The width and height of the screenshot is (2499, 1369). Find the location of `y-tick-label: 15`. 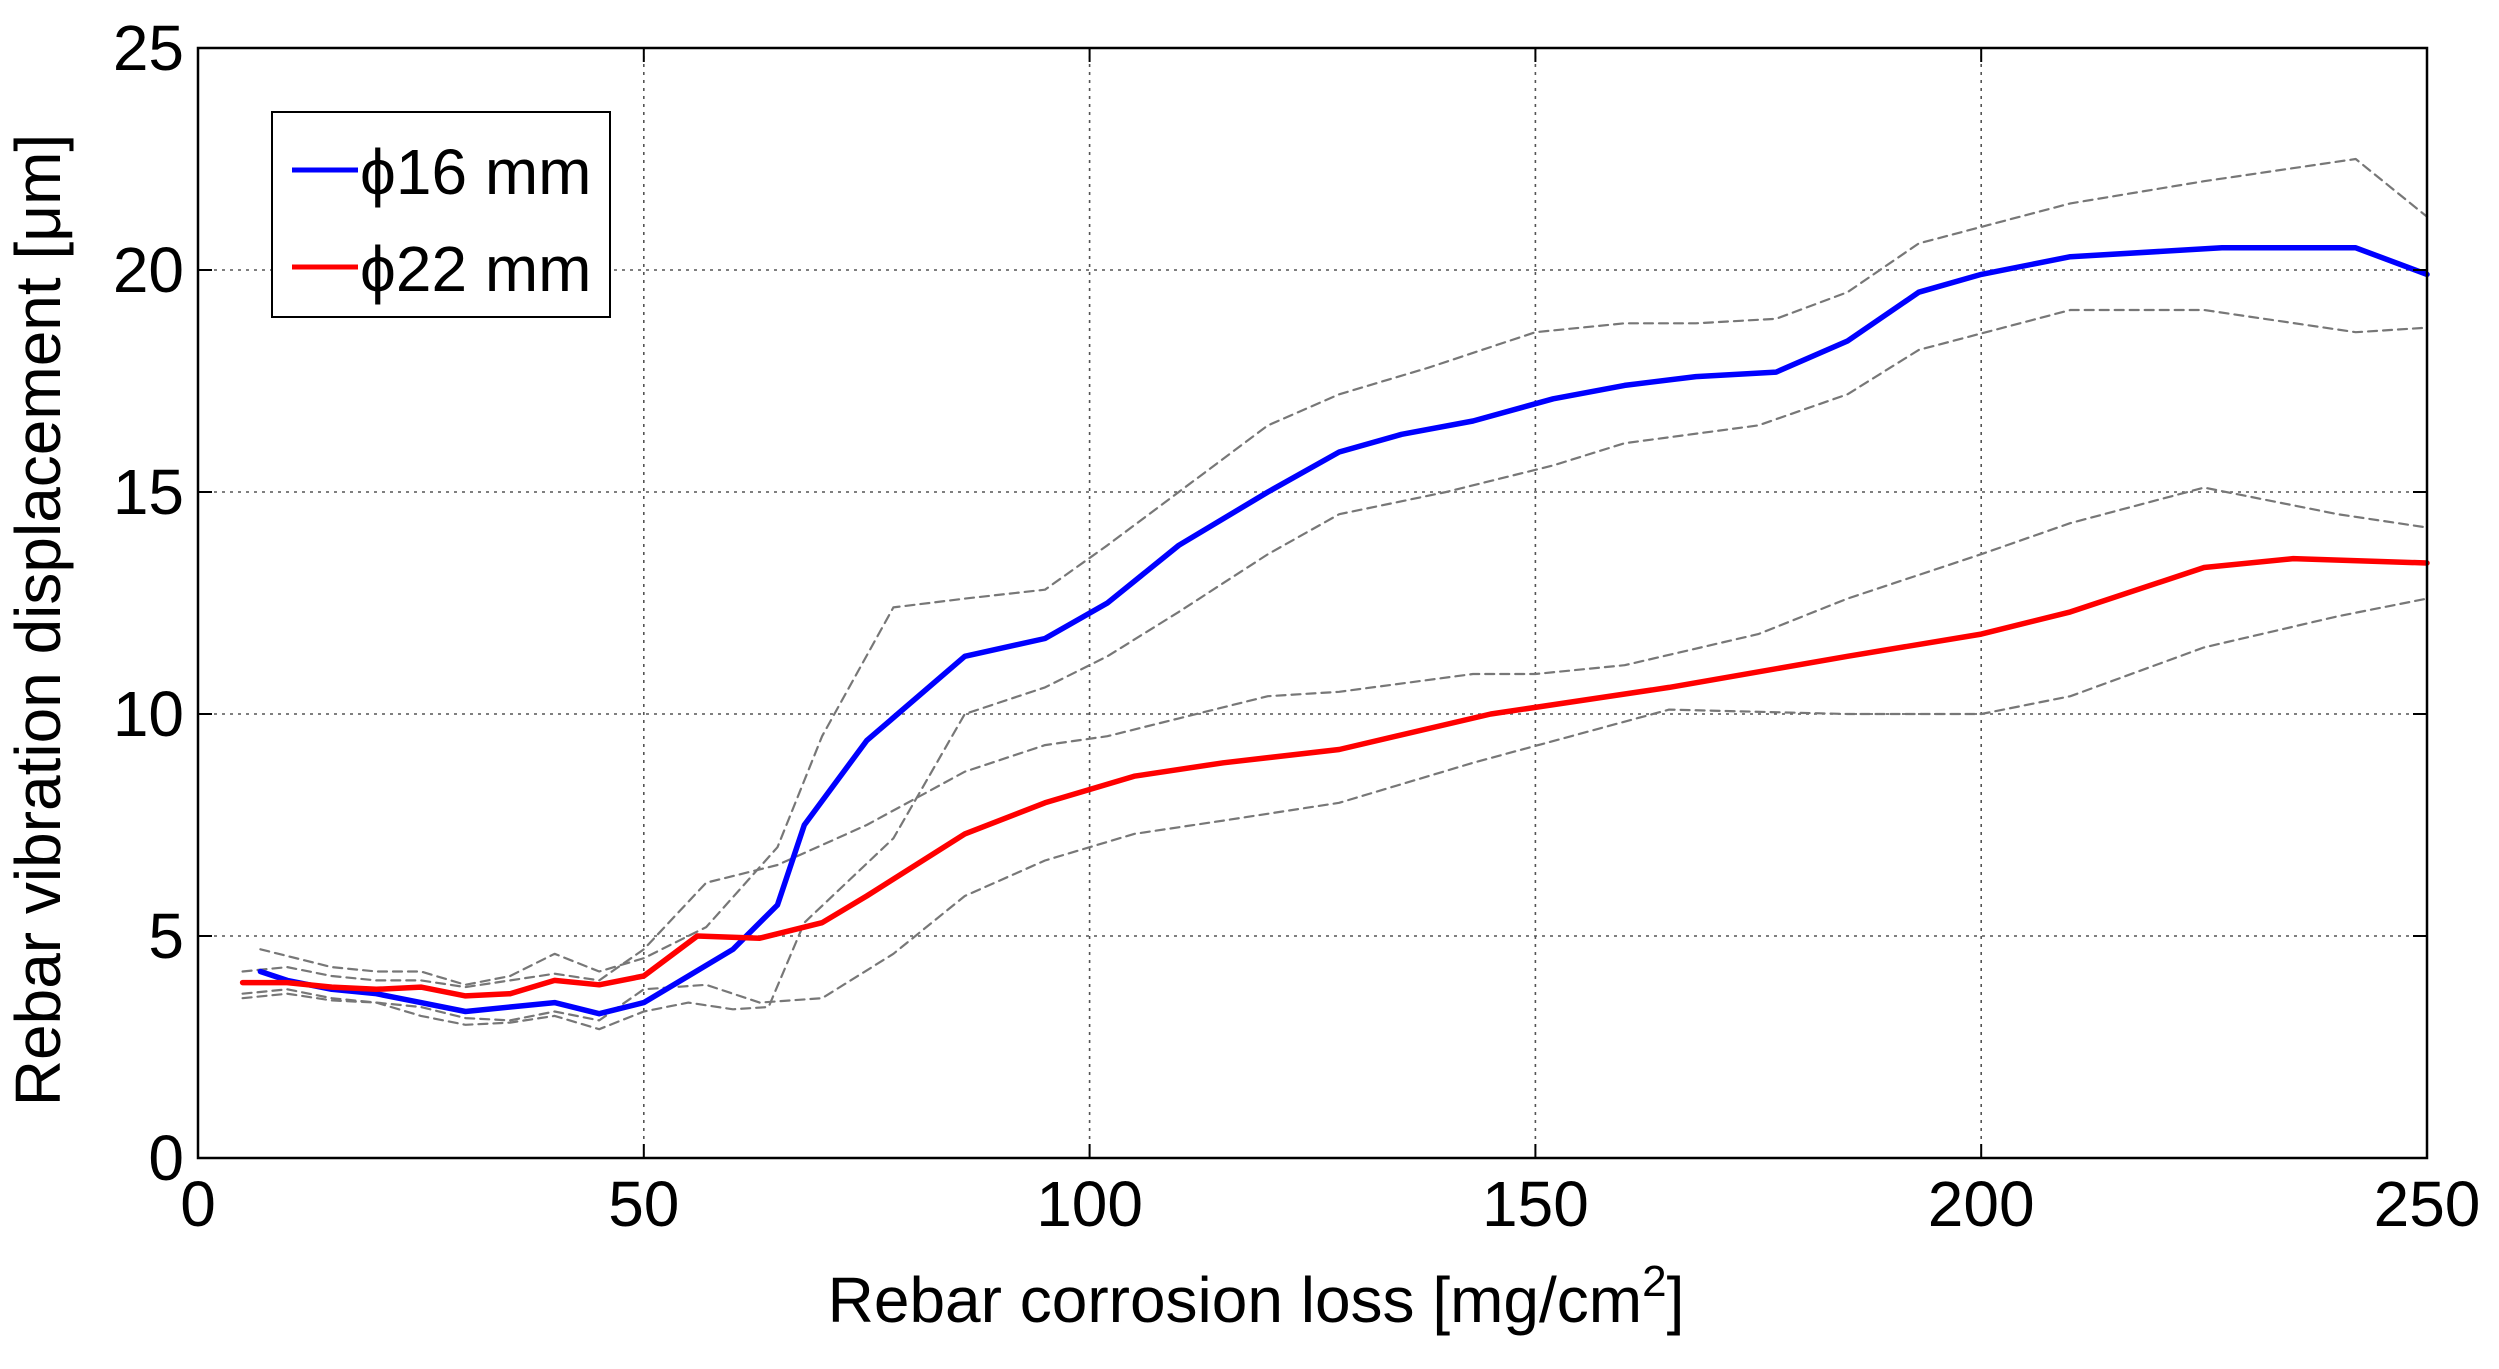

y-tick-label: 15 is located at coordinates (148, 492).